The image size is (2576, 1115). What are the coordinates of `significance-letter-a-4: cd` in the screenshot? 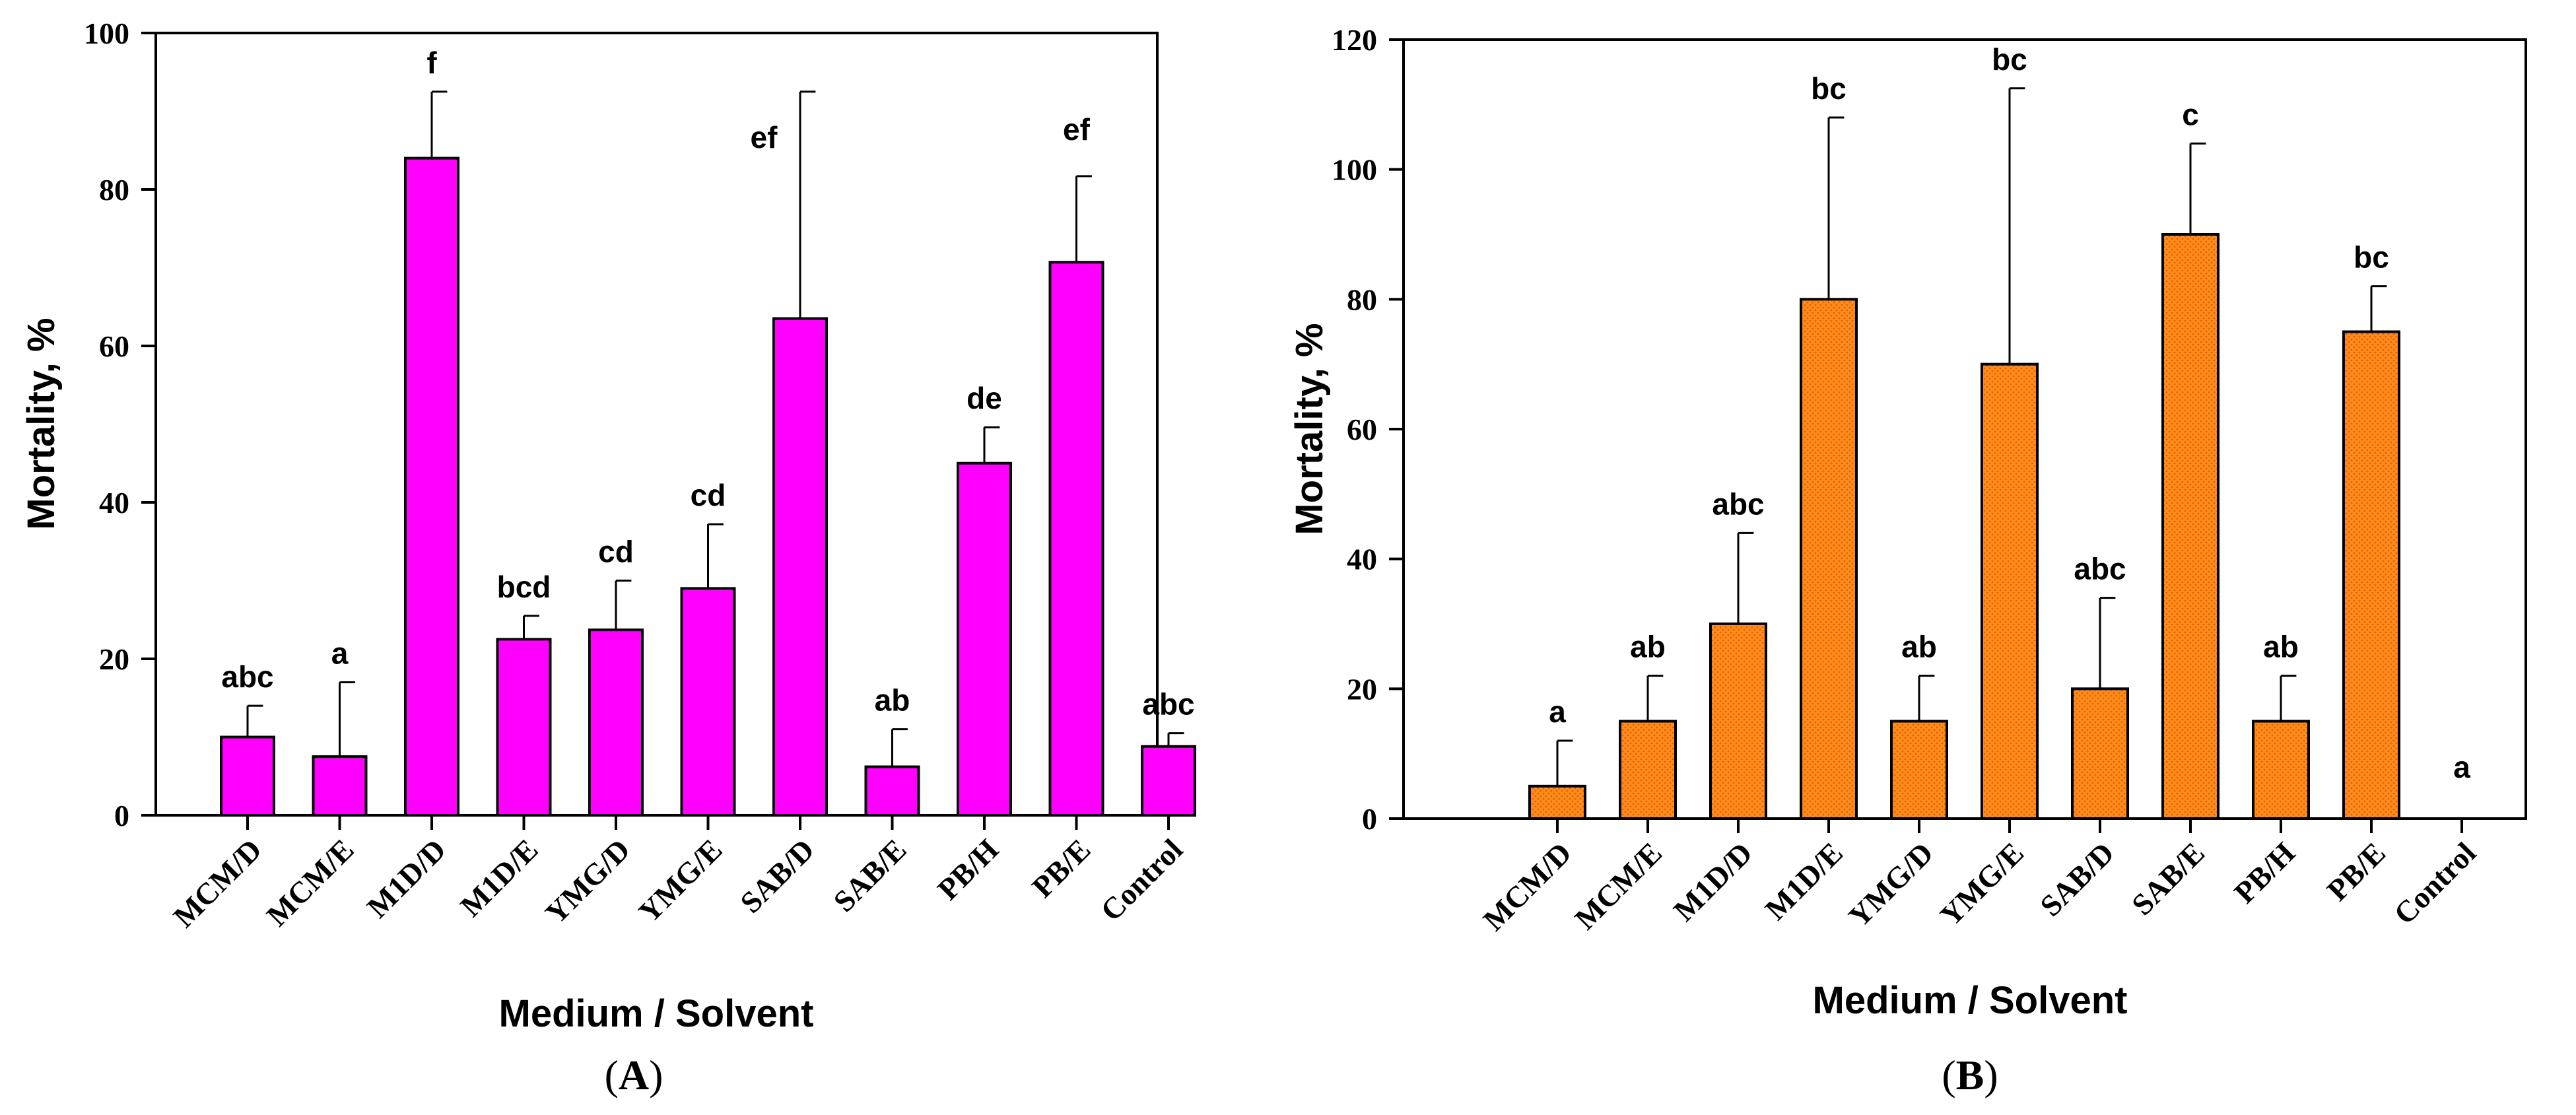 It's located at (616, 552).